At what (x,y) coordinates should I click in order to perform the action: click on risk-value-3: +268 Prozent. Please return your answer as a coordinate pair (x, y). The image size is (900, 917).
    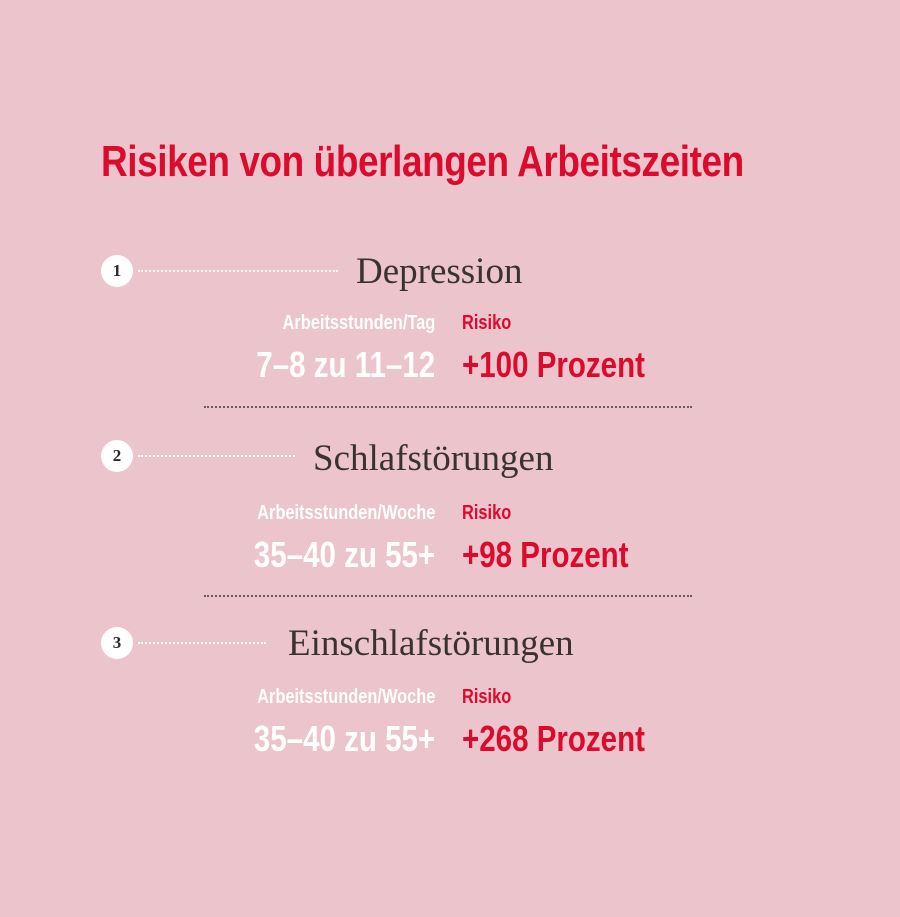
    Looking at the image, I should click on (553, 738).